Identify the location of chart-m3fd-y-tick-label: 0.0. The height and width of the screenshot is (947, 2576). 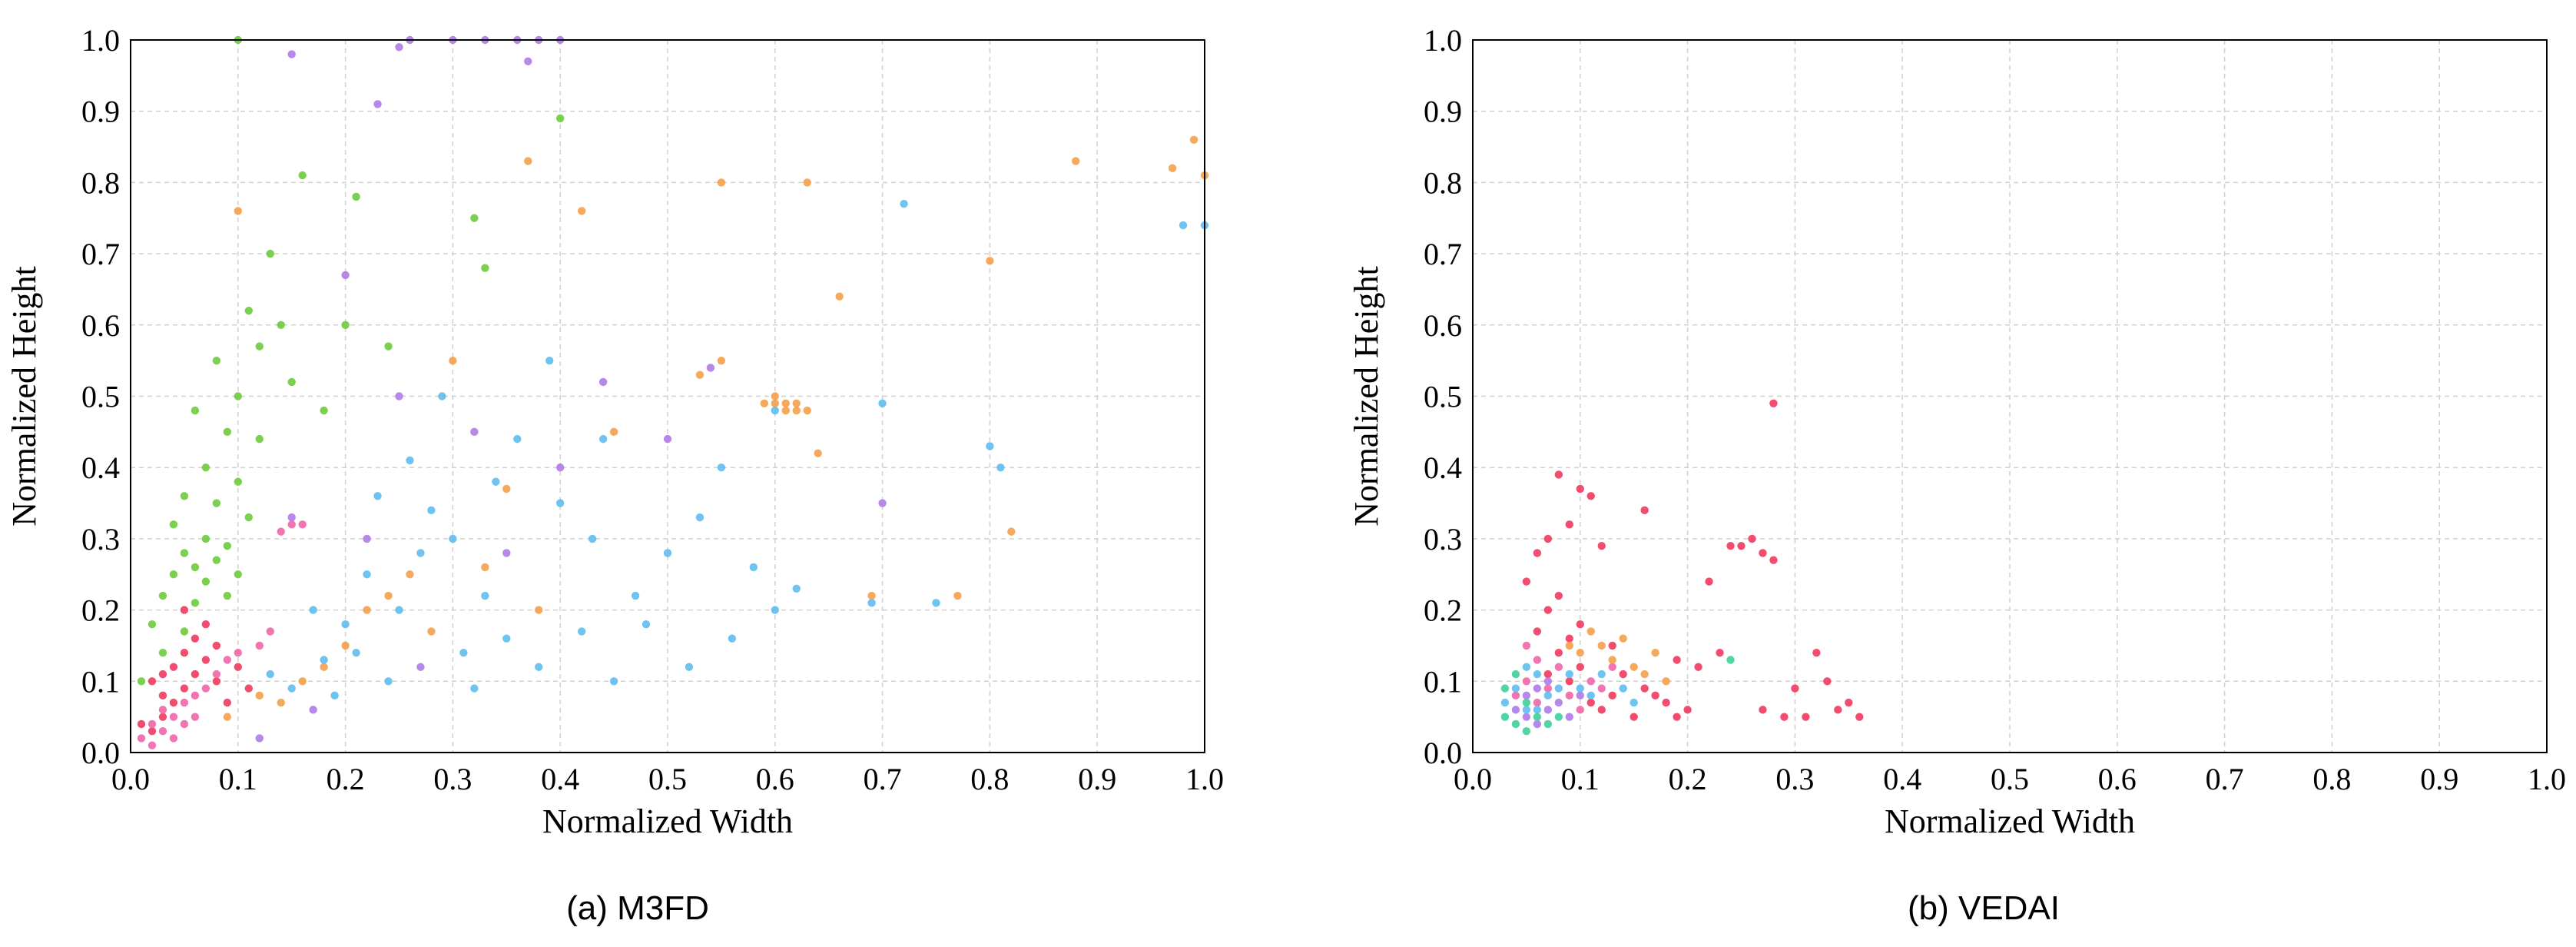
(100, 753).